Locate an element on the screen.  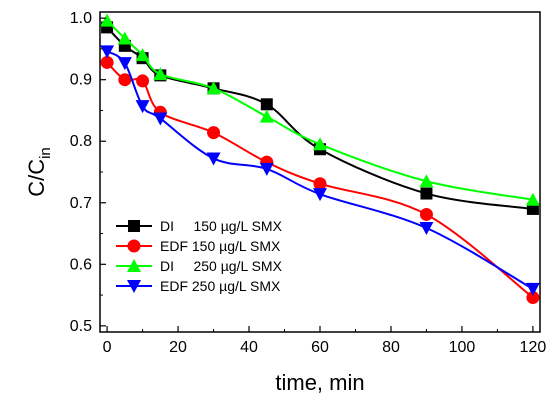
x-axis-title: time, min is located at coordinates (319, 382).